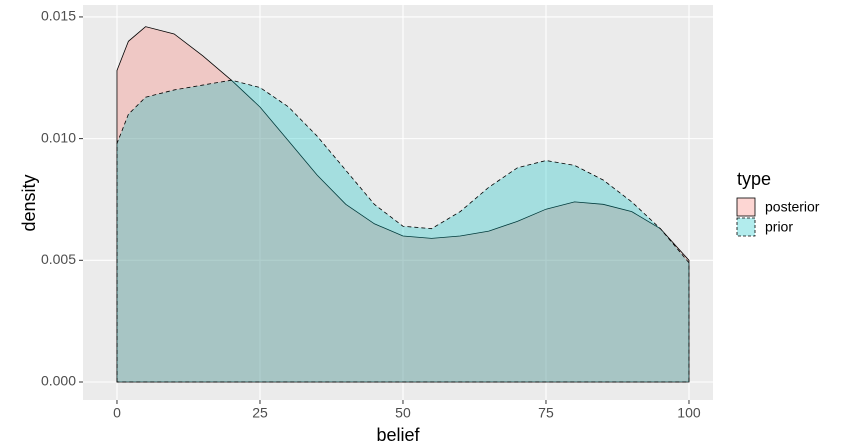 The width and height of the screenshot is (854, 448). Describe the element at coordinates (689, 413) in the screenshot. I see `x-tick-label: 100` at that location.